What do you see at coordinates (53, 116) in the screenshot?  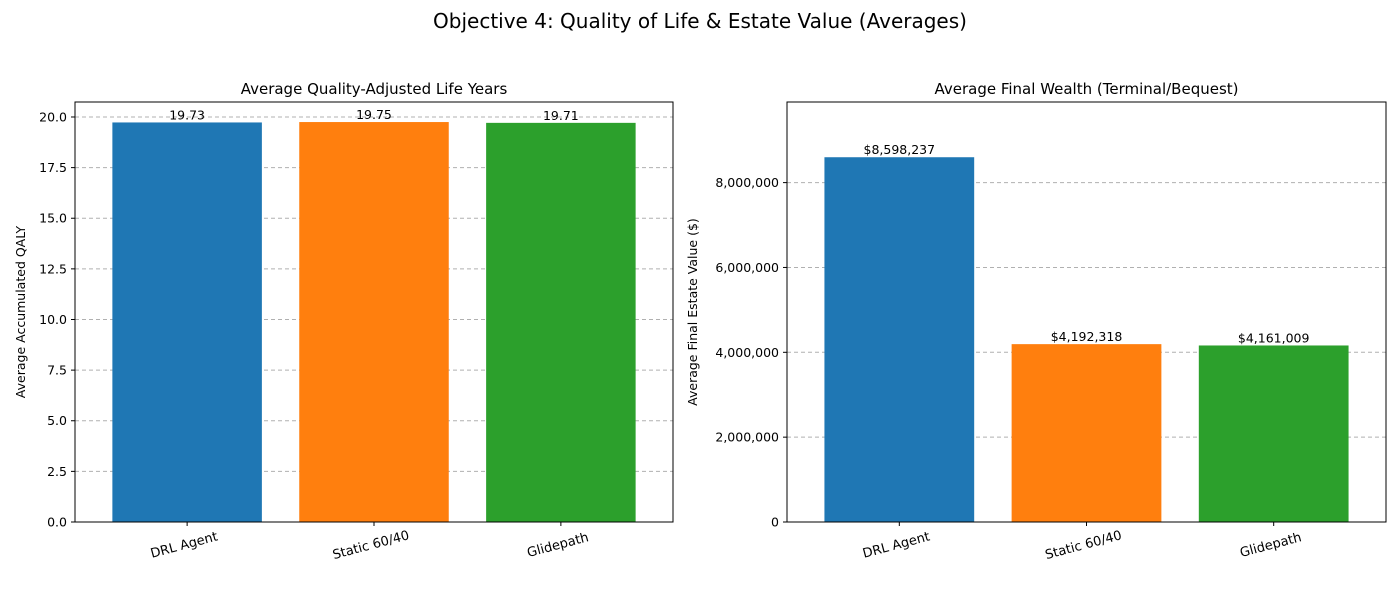 I see `qaly-ytick-label: 20.0` at bounding box center [53, 116].